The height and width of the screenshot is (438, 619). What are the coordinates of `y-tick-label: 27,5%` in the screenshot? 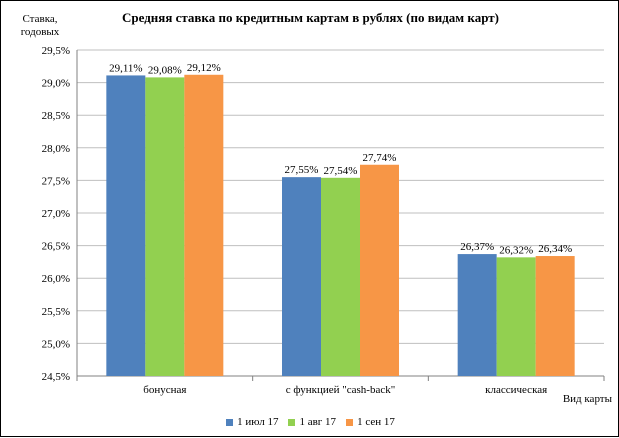 It's located at (56, 181).